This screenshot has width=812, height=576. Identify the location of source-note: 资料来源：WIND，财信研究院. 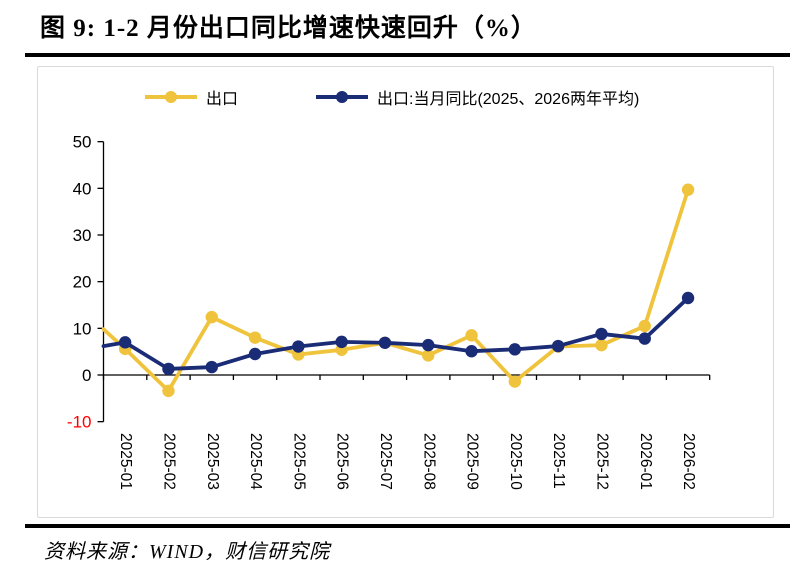
(187, 552).